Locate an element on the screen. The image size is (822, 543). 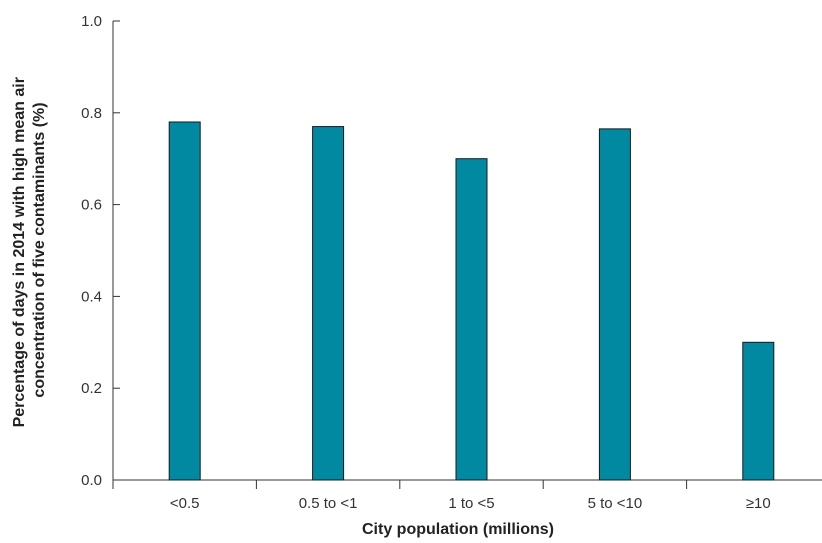
x-tick-label: ≥10 is located at coordinates (758, 503).